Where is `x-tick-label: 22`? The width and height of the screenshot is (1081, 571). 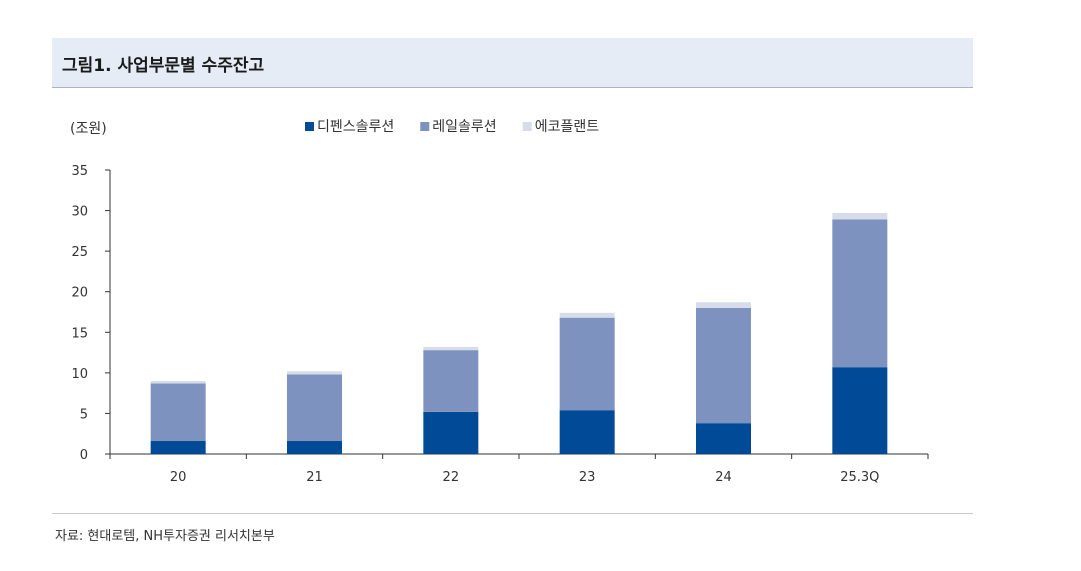 x-tick-label: 22 is located at coordinates (451, 477).